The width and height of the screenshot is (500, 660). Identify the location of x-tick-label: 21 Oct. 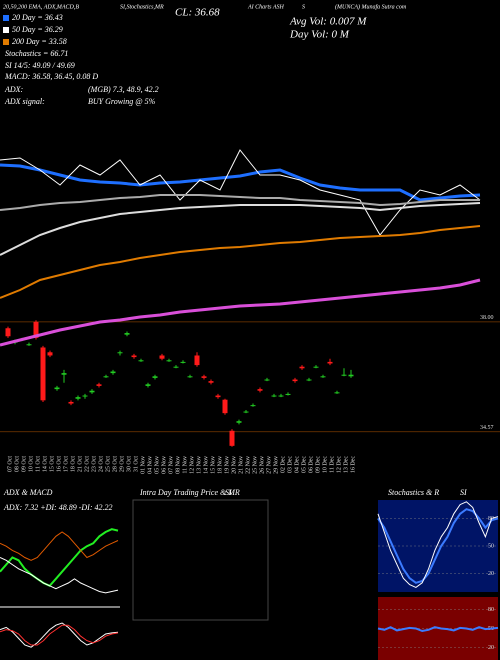
(80, 464).